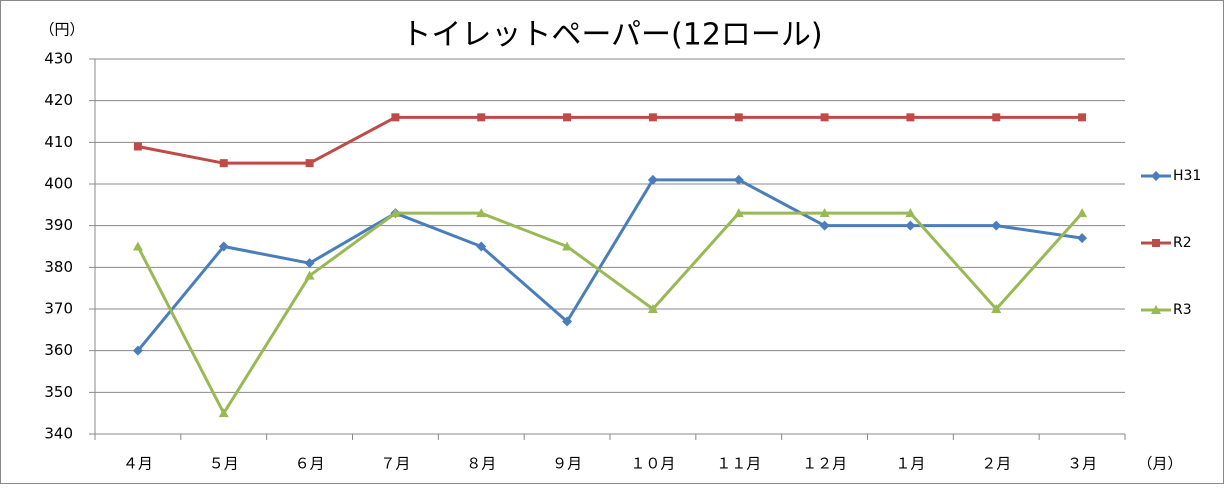 Image resolution: width=1224 pixels, height=488 pixels. I want to click on legend-label: H31, so click(1187, 176).